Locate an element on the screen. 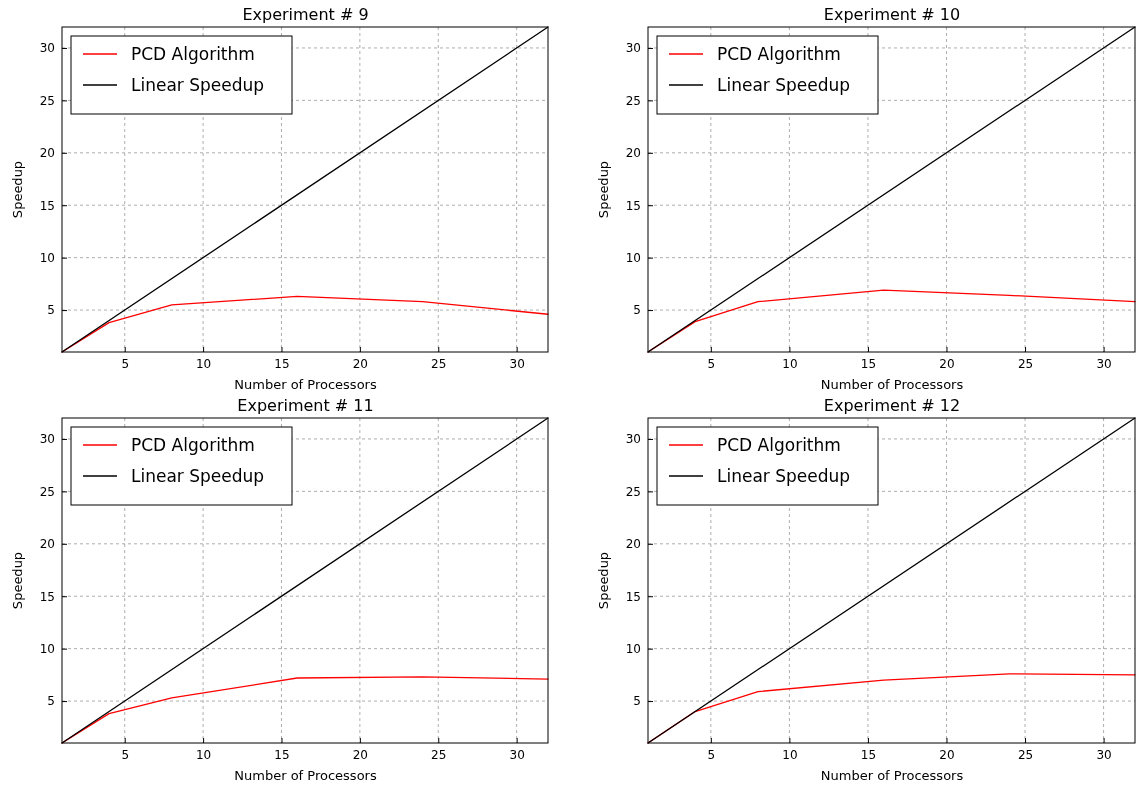 Image resolution: width=1136 pixels, height=798 pixels. chart-title: Experiment # 10 is located at coordinates (892, 14).